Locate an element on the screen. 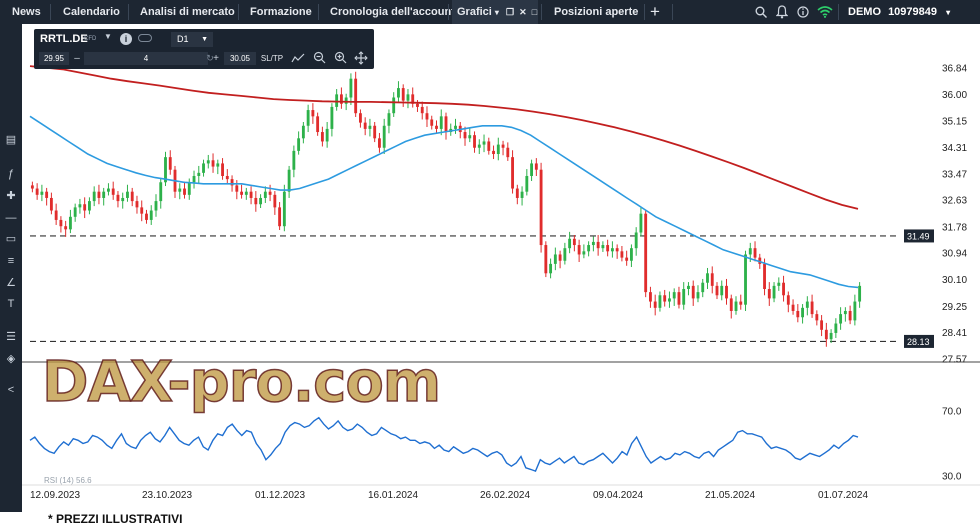  nav-cronologia-account: Cronologia dell'account is located at coordinates (392, 12).